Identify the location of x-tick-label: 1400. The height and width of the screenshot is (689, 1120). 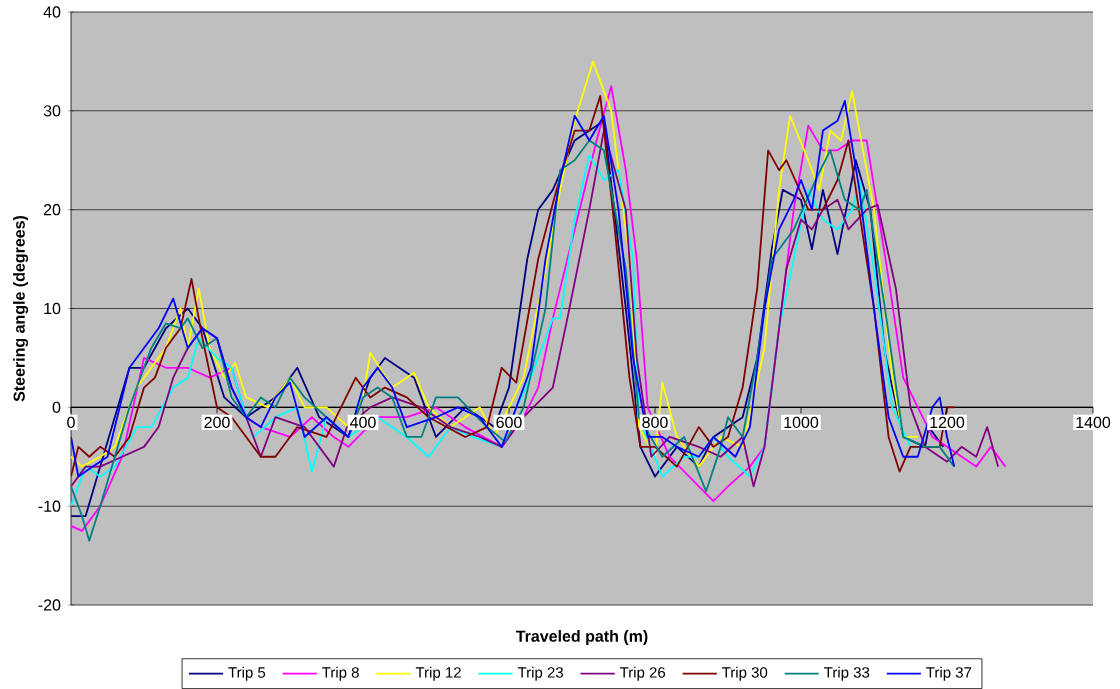
(1093, 422).